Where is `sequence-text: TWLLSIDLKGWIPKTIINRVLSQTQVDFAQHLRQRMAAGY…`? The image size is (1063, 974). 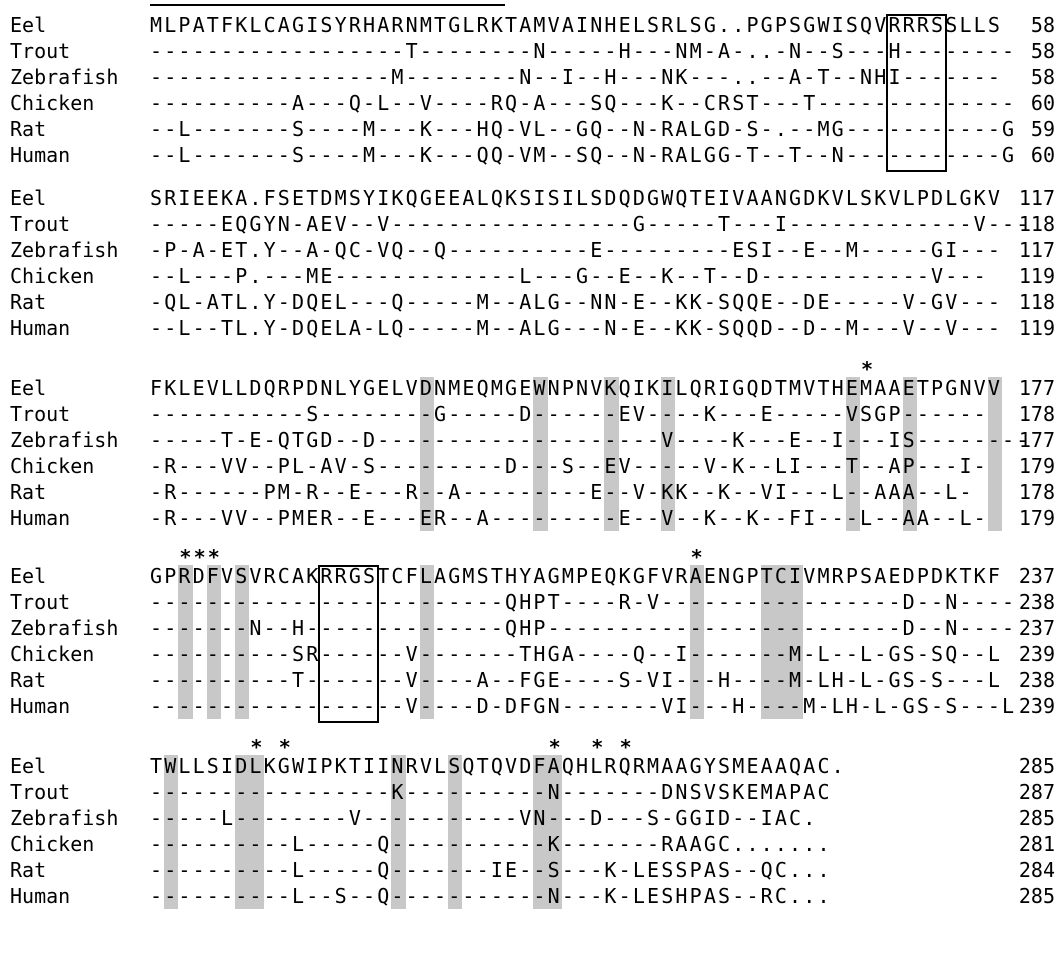
sequence-text: TWLLSIDLKGWIPKTIINRVLSQTQVDFAQHLRQRMAAGY… is located at coordinates (498, 766).